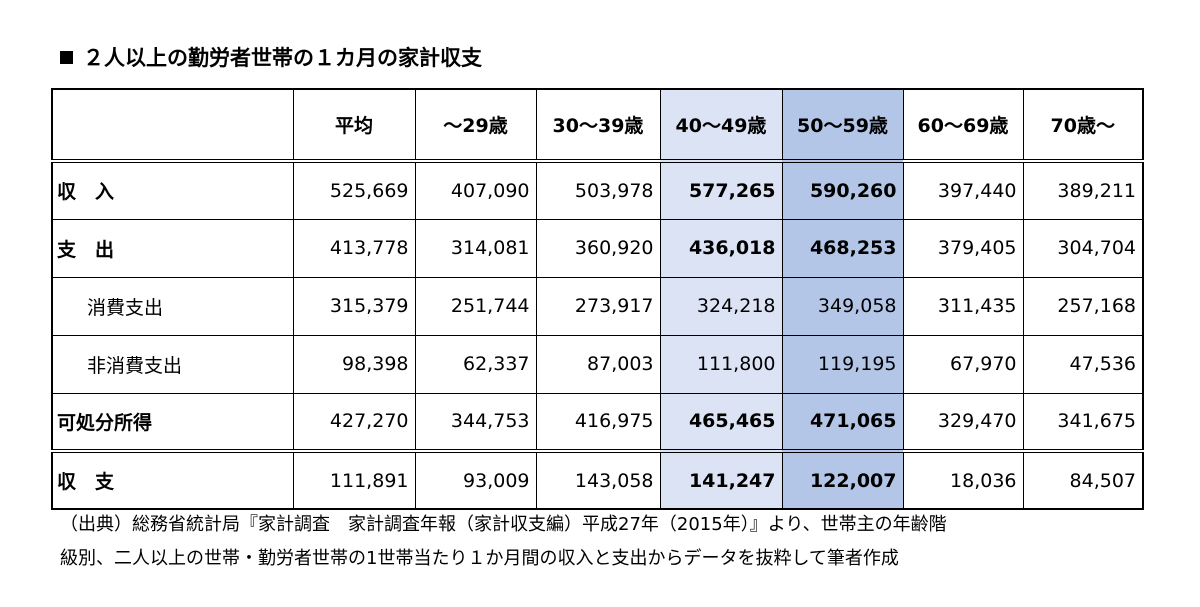 The image size is (1200, 607). I want to click on table-cell: 360,920, so click(598, 248).